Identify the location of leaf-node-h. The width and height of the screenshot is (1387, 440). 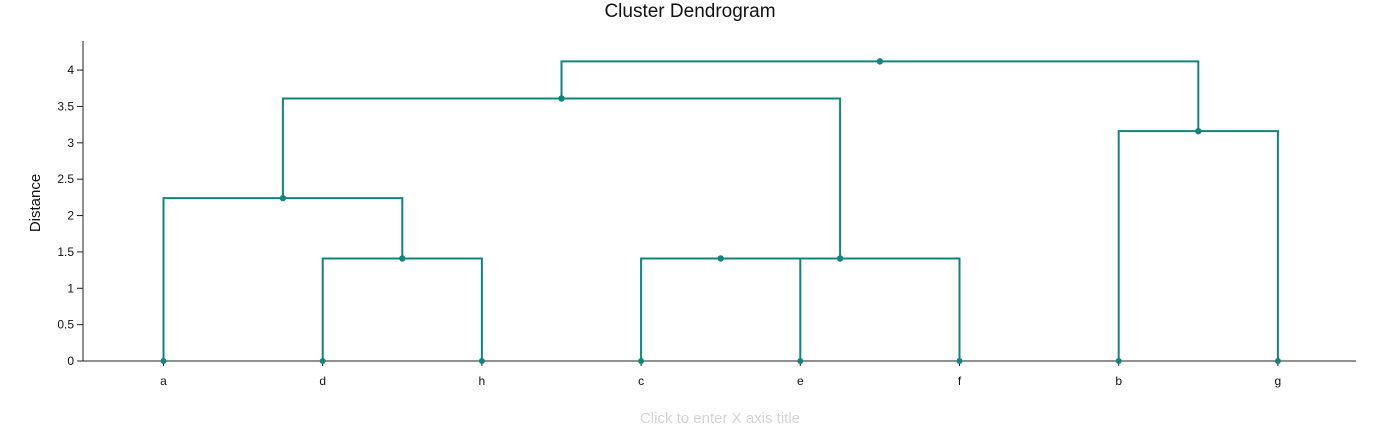
(481, 361).